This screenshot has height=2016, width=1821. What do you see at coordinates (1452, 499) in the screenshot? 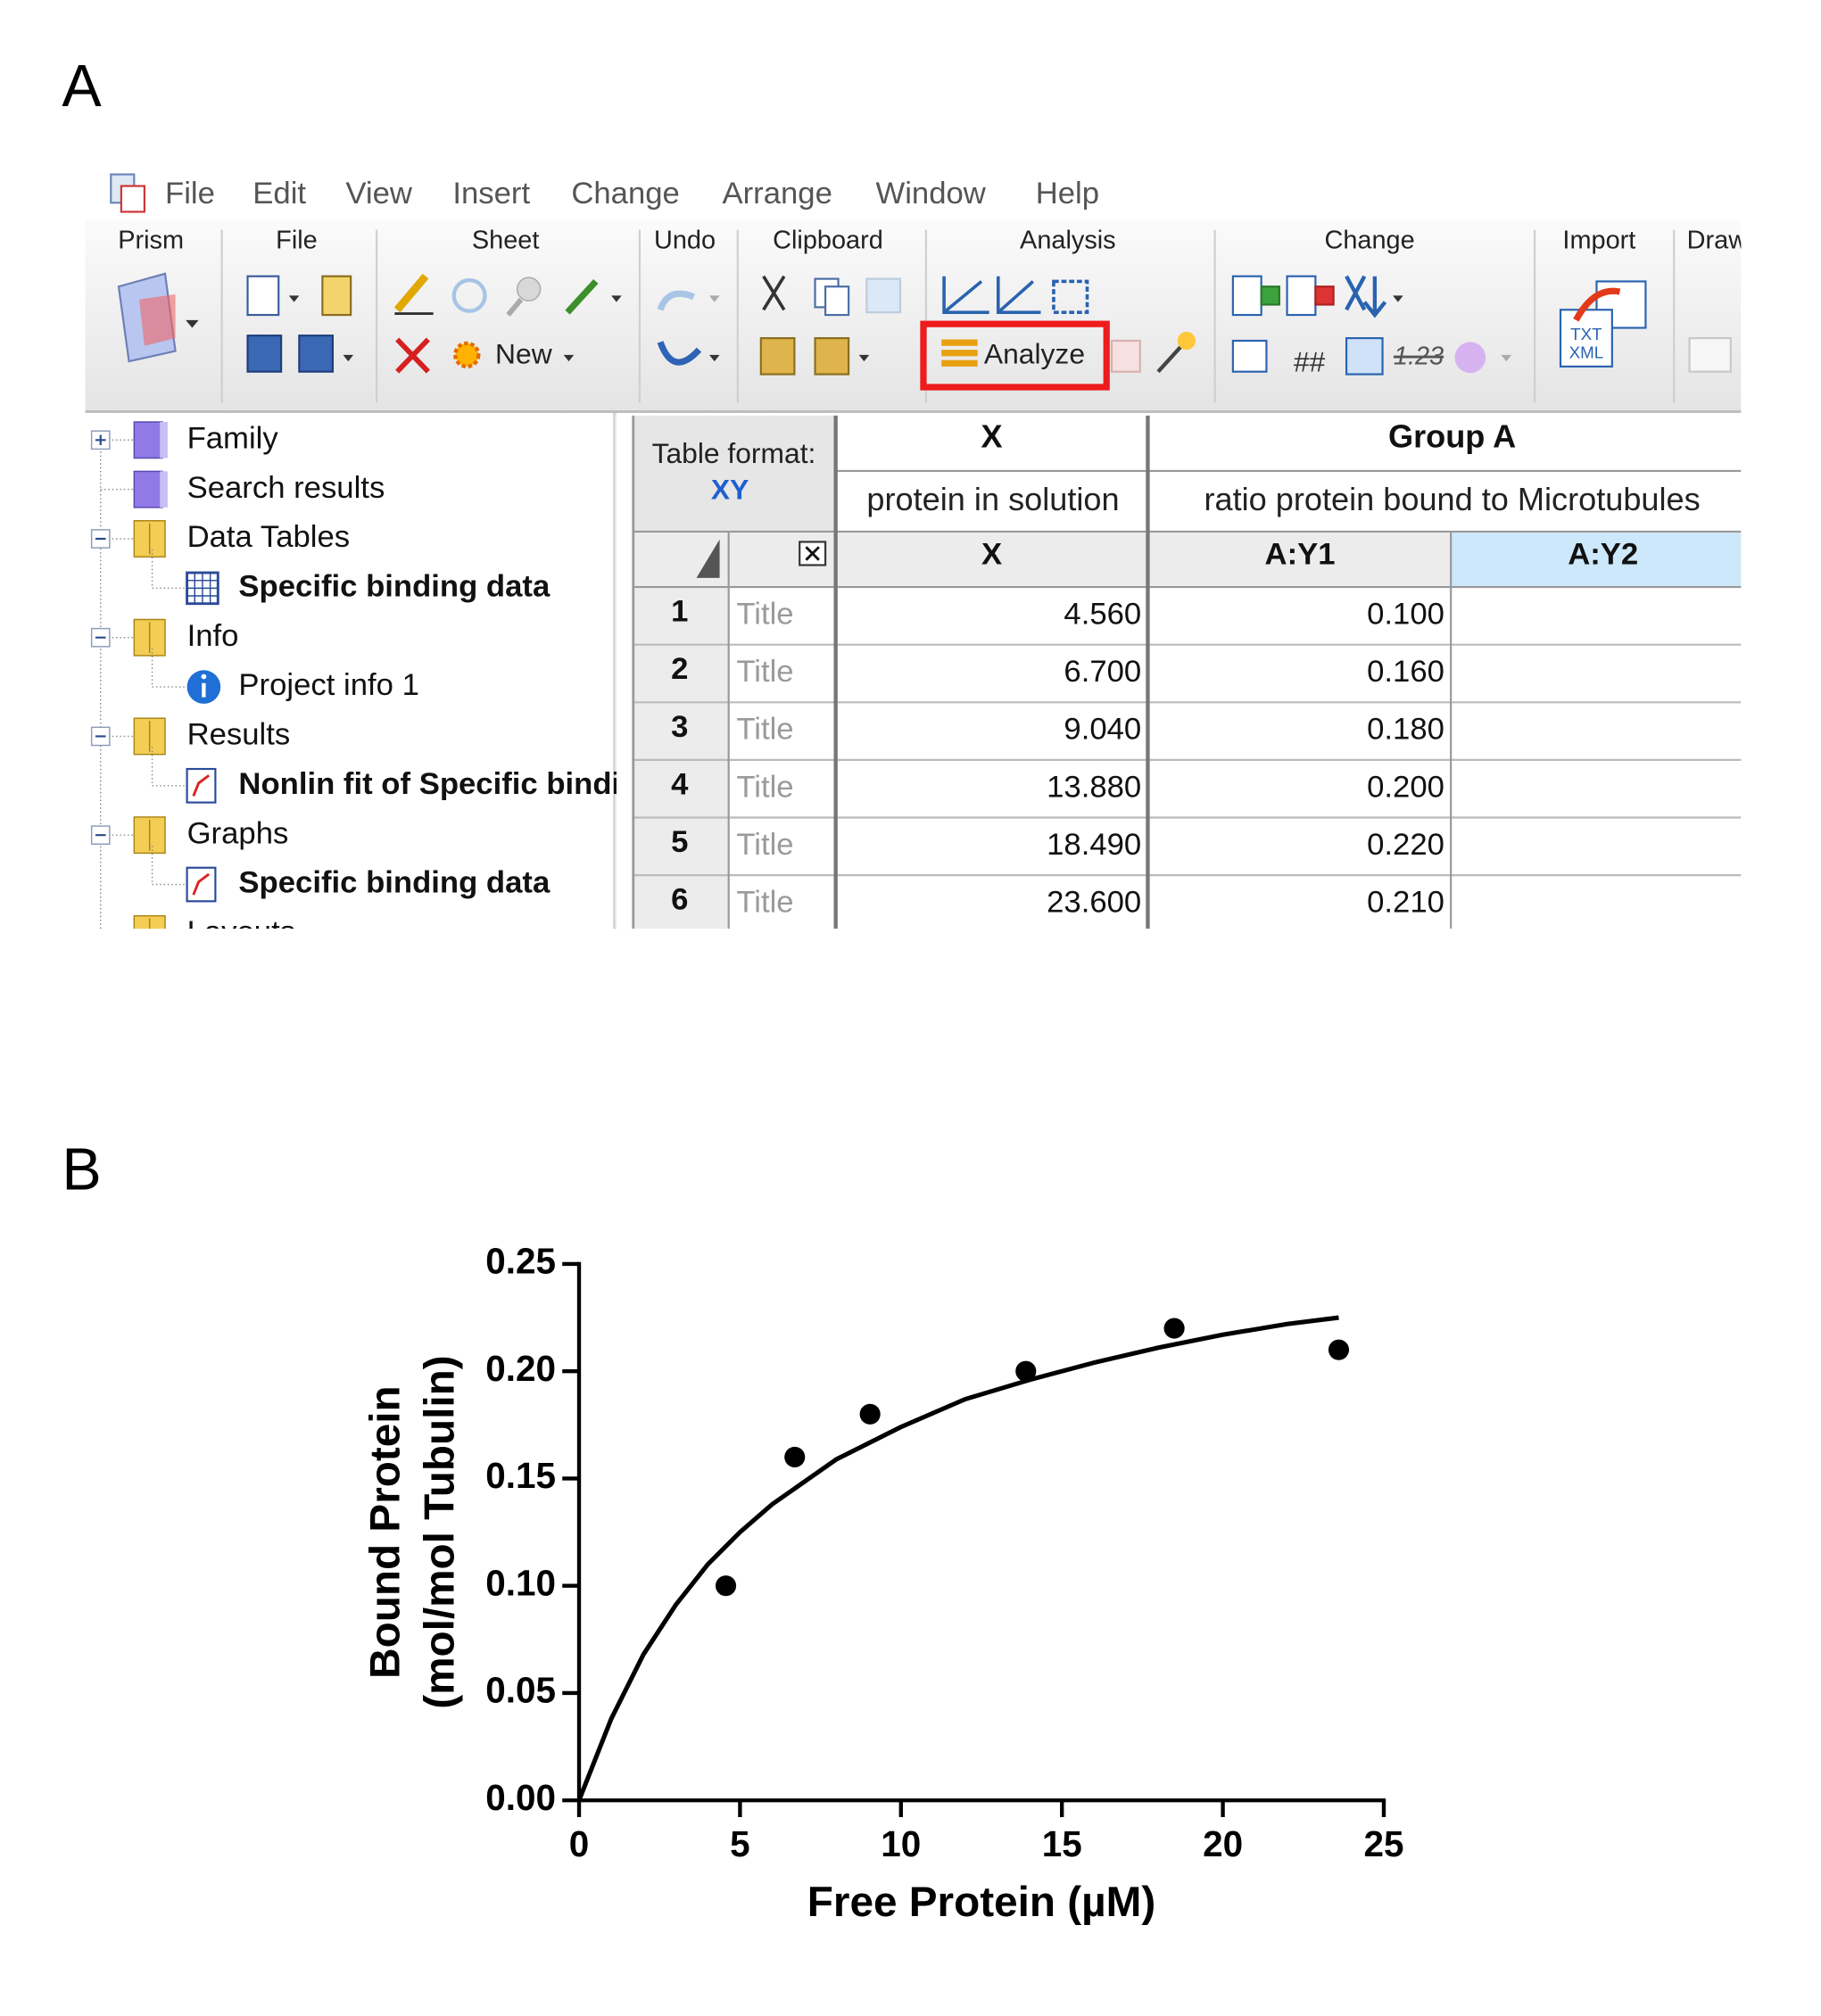
I see `column-title: ratio protein bound to Microtubules` at bounding box center [1452, 499].